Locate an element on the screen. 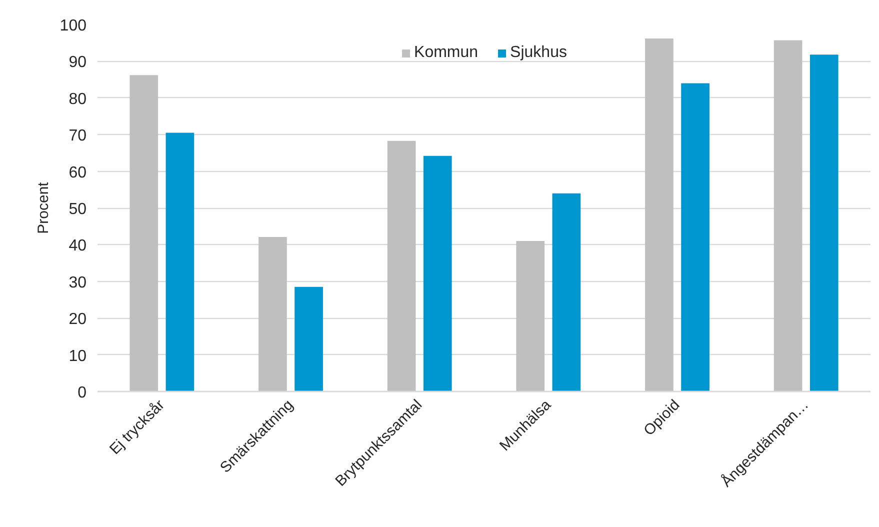 The height and width of the screenshot is (527, 879). y-tick-label: 40 is located at coordinates (77, 246).